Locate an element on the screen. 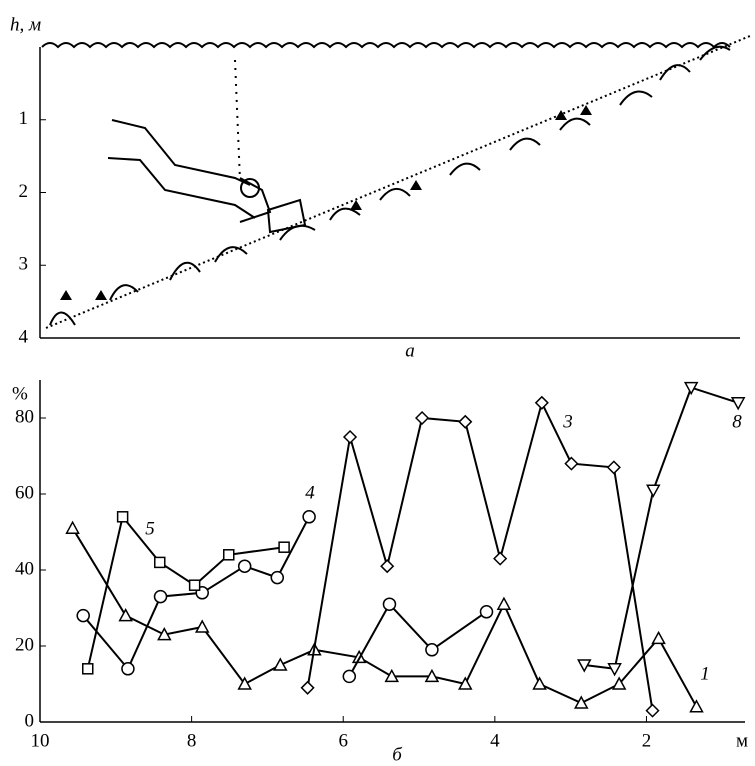  x-tick-label: 8 is located at coordinates (192, 740).